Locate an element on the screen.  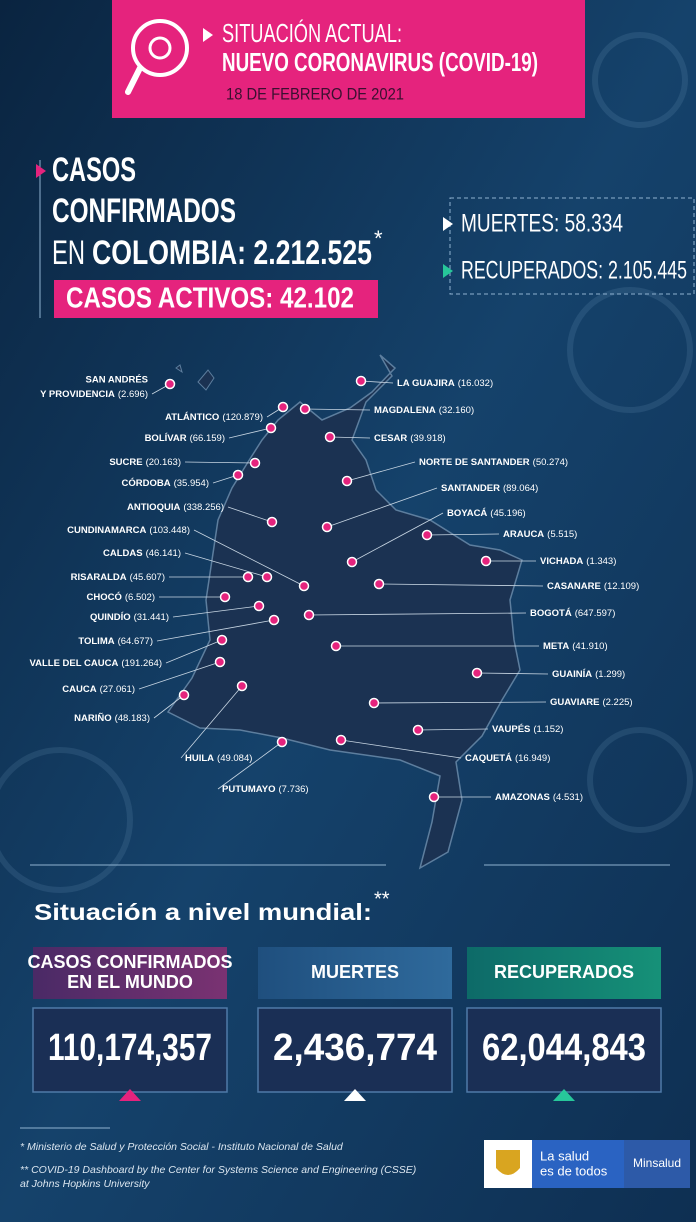
department-name: NORTE DE SANTANDER is located at coordinates (474, 462).